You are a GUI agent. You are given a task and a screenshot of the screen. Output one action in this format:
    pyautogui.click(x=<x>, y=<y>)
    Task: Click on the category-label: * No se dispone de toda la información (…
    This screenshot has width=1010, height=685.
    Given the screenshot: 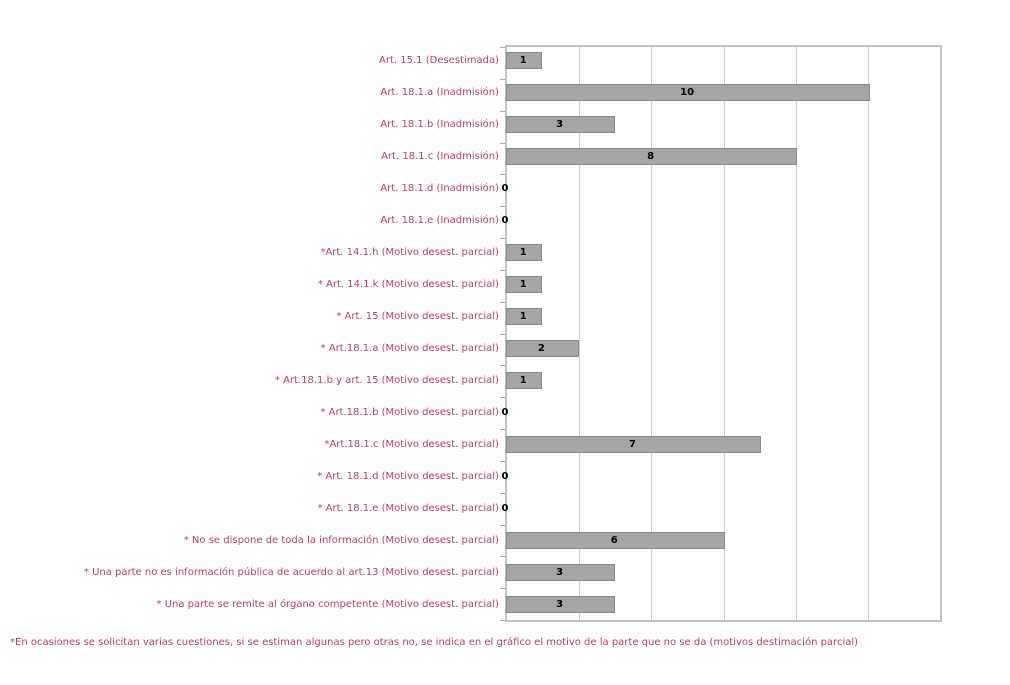 What is the action you would take?
    pyautogui.click(x=341, y=540)
    